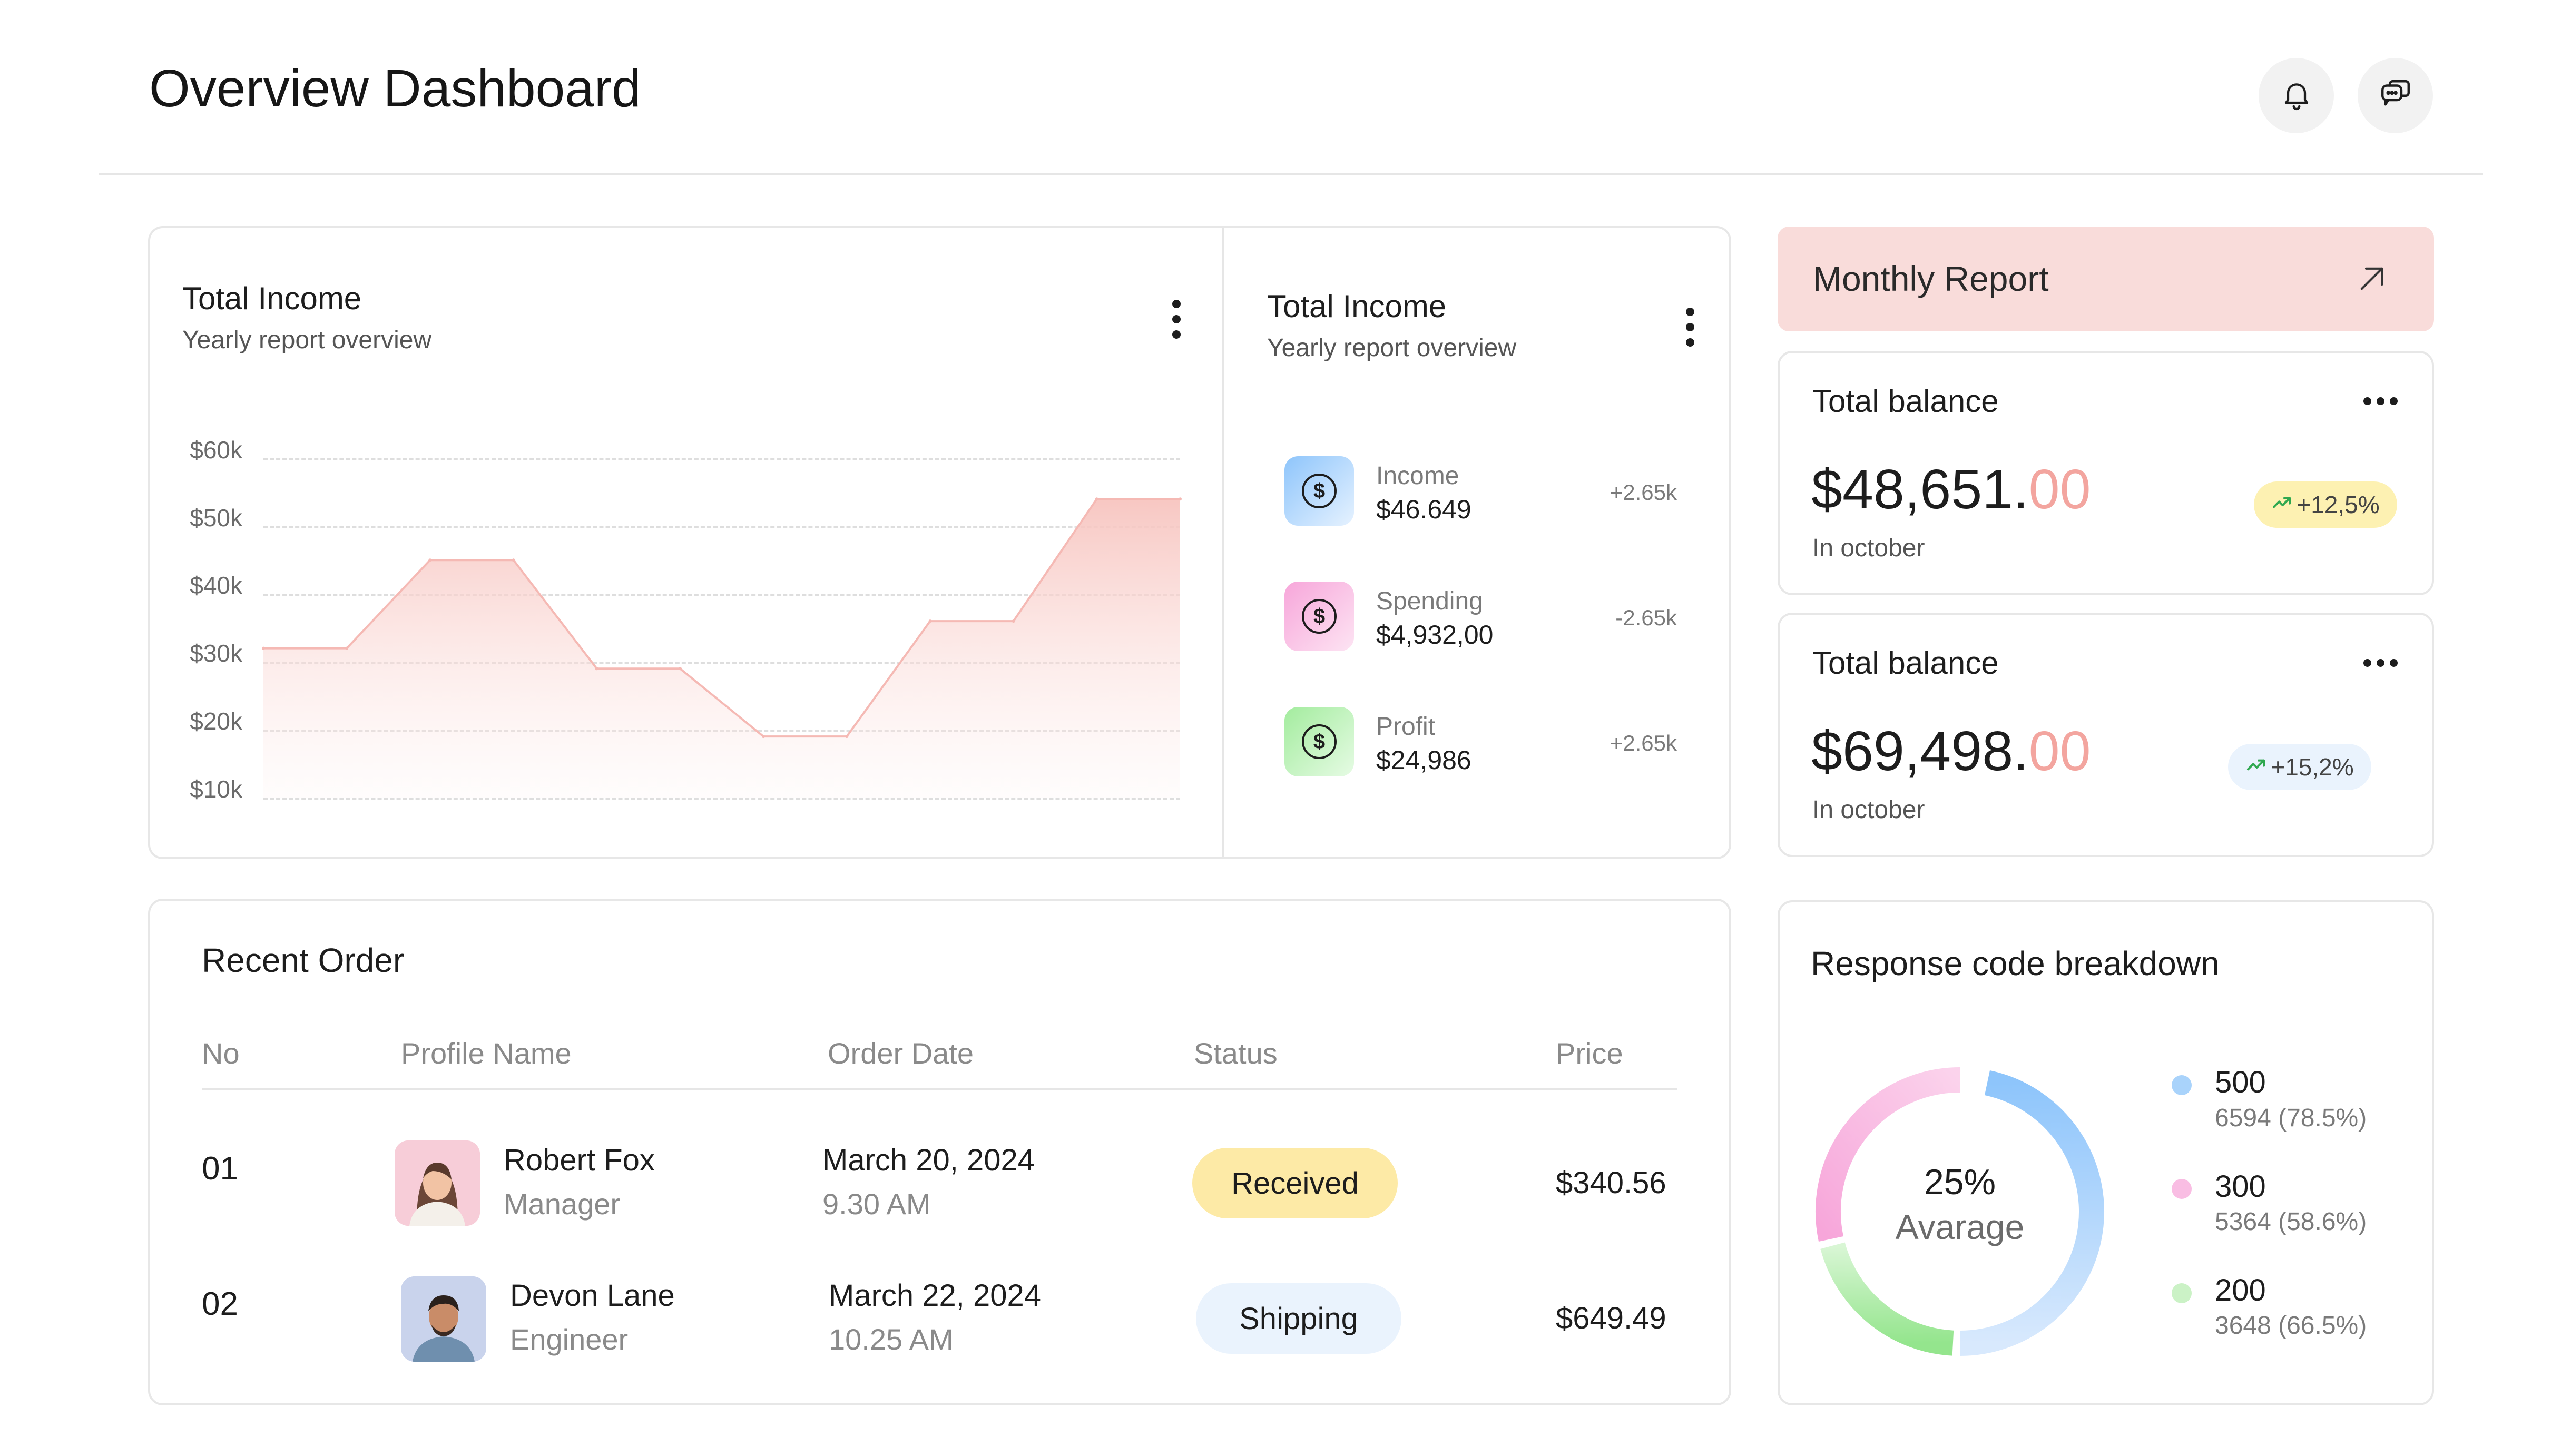 This screenshot has height=1456, width=2571. Describe the element at coordinates (1931, 278) in the screenshot. I see `monthly-report-label: Monthly Report` at that location.